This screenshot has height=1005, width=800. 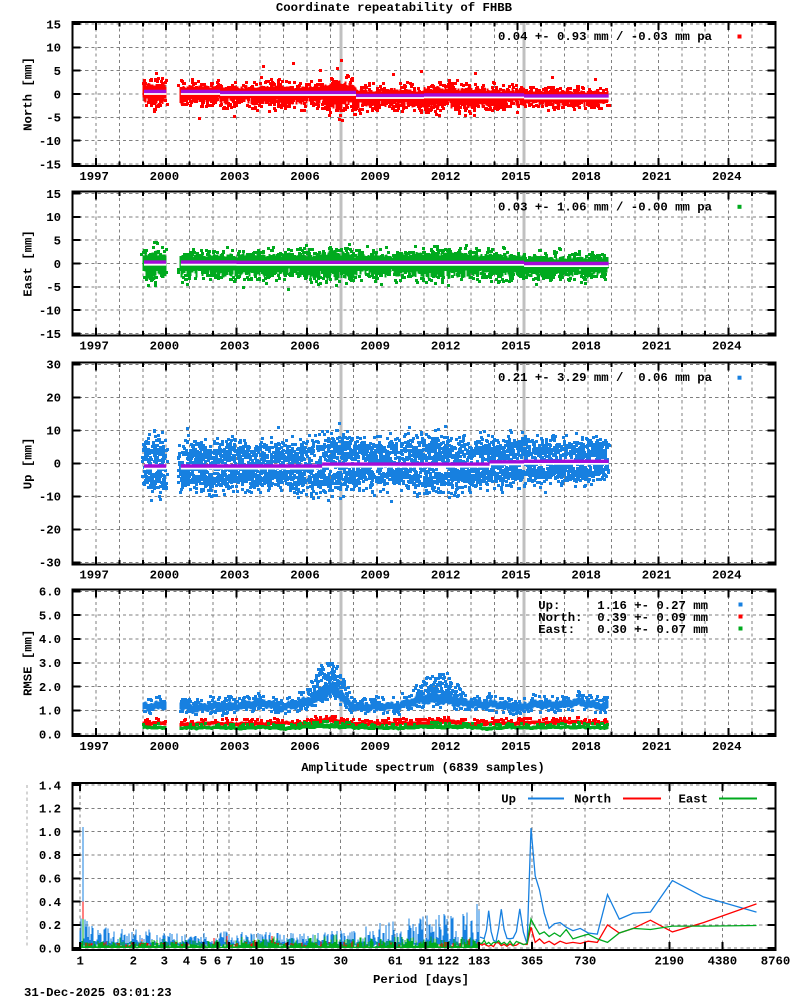 What do you see at coordinates (29, 94) in the screenshot?
I see `svg-text: North [mm]` at bounding box center [29, 94].